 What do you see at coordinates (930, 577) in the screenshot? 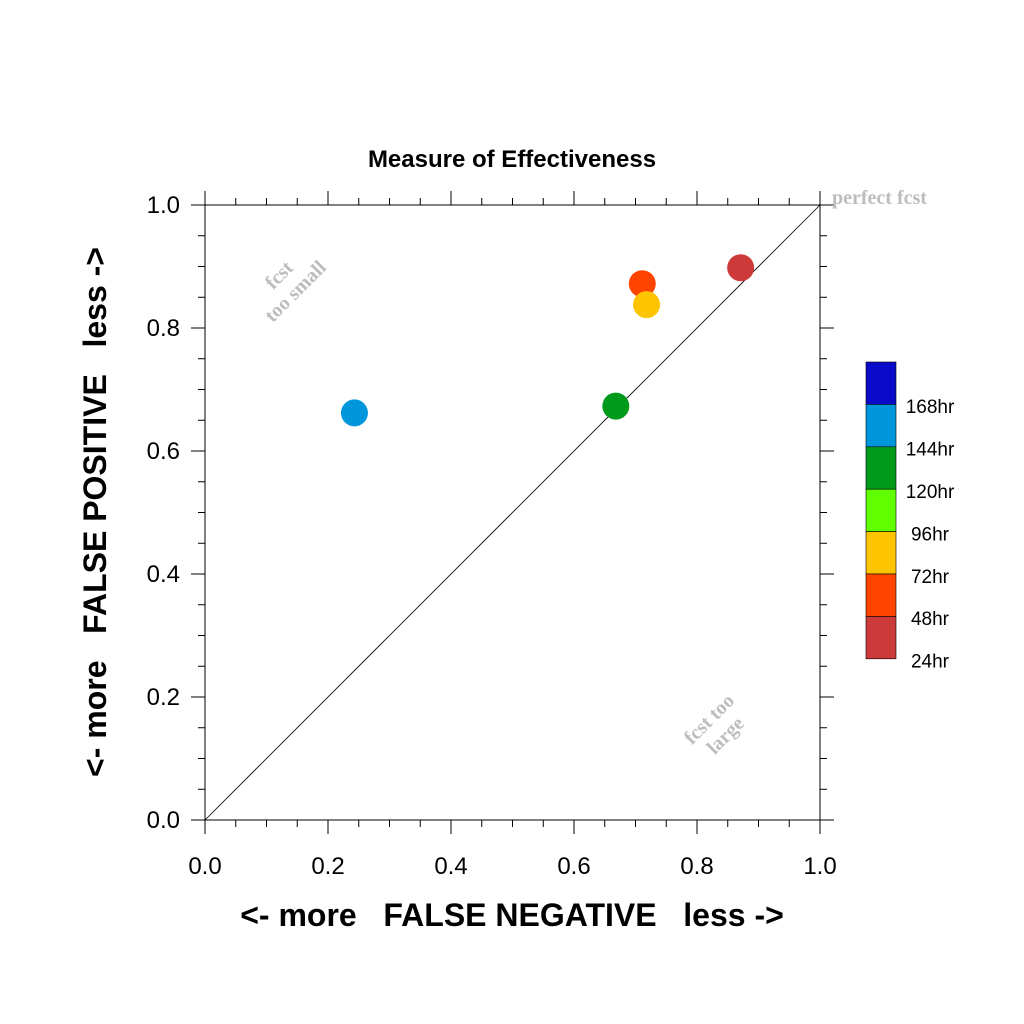
I see `legend-label-72hr: 72hr` at bounding box center [930, 577].